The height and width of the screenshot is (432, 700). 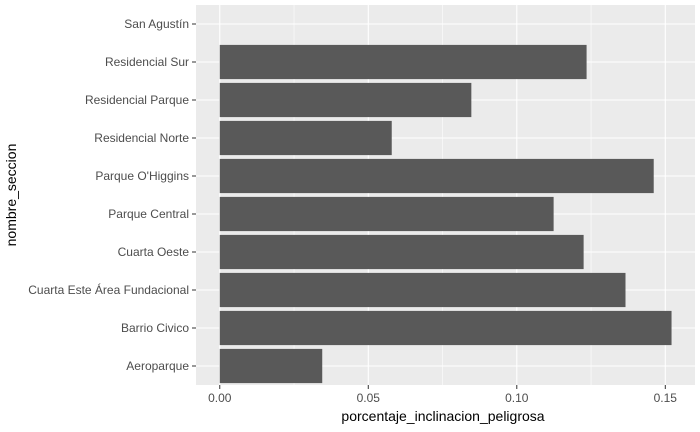 I want to click on y-tick-label: Barrio Civico, so click(x=155, y=328).